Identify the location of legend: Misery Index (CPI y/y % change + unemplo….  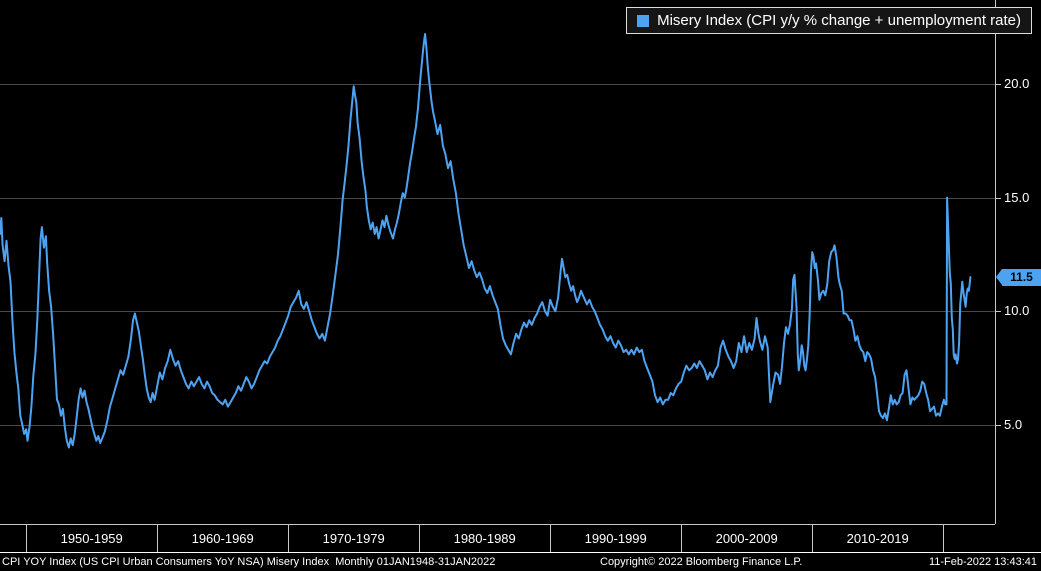
(829, 20).